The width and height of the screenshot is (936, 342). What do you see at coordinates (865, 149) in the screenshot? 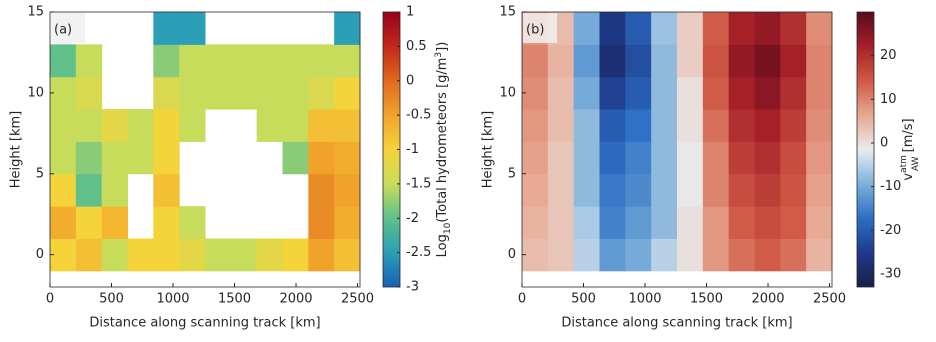
I see `colorbar` at bounding box center [865, 149].